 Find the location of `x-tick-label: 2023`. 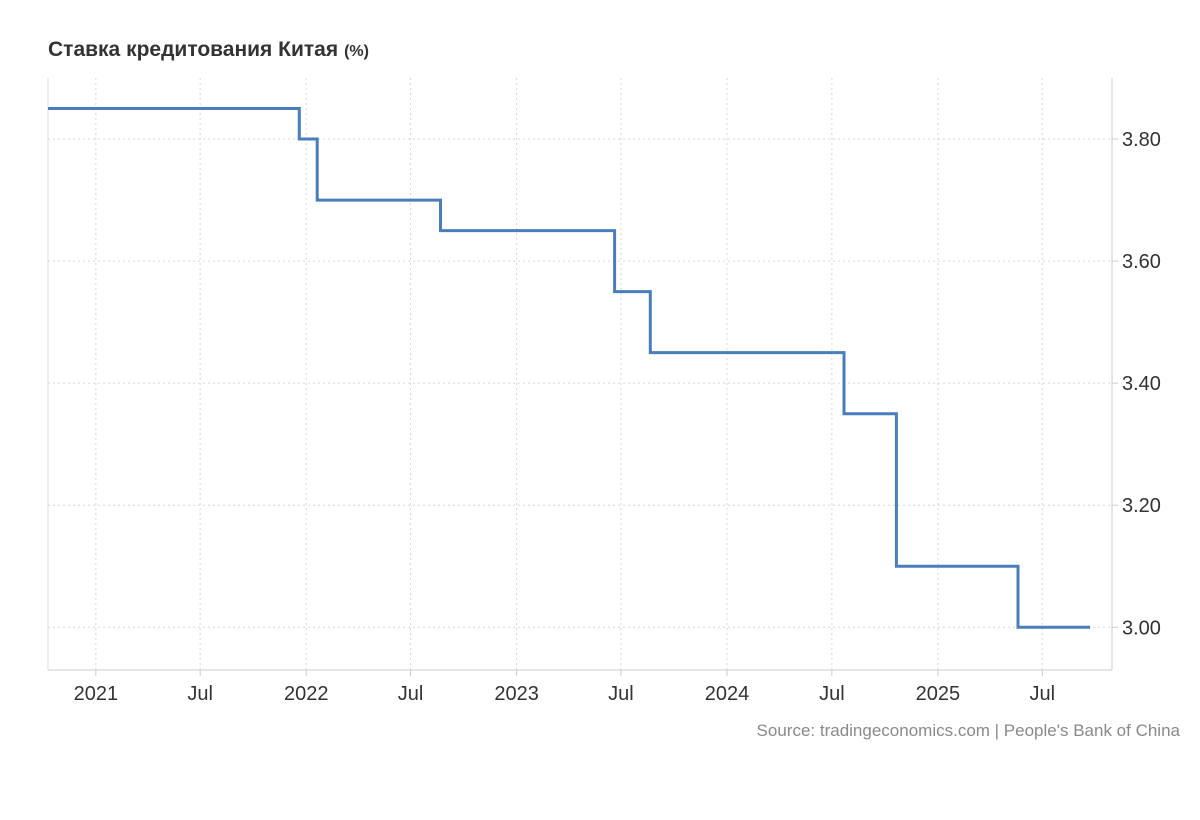

x-tick-label: 2023 is located at coordinates (516, 694).